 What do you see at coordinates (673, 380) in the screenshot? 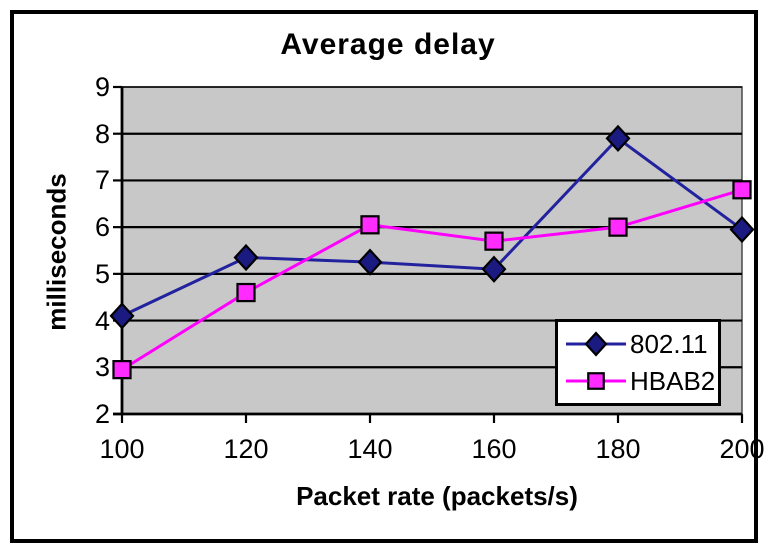
I see `legend-label: HBAB2` at bounding box center [673, 380].